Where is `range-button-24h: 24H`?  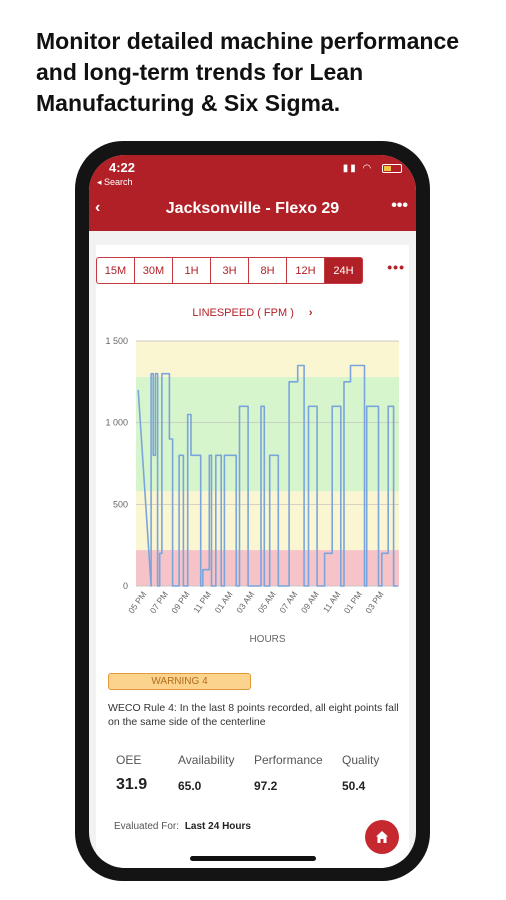 range-button-24h: 24H is located at coordinates (343, 270).